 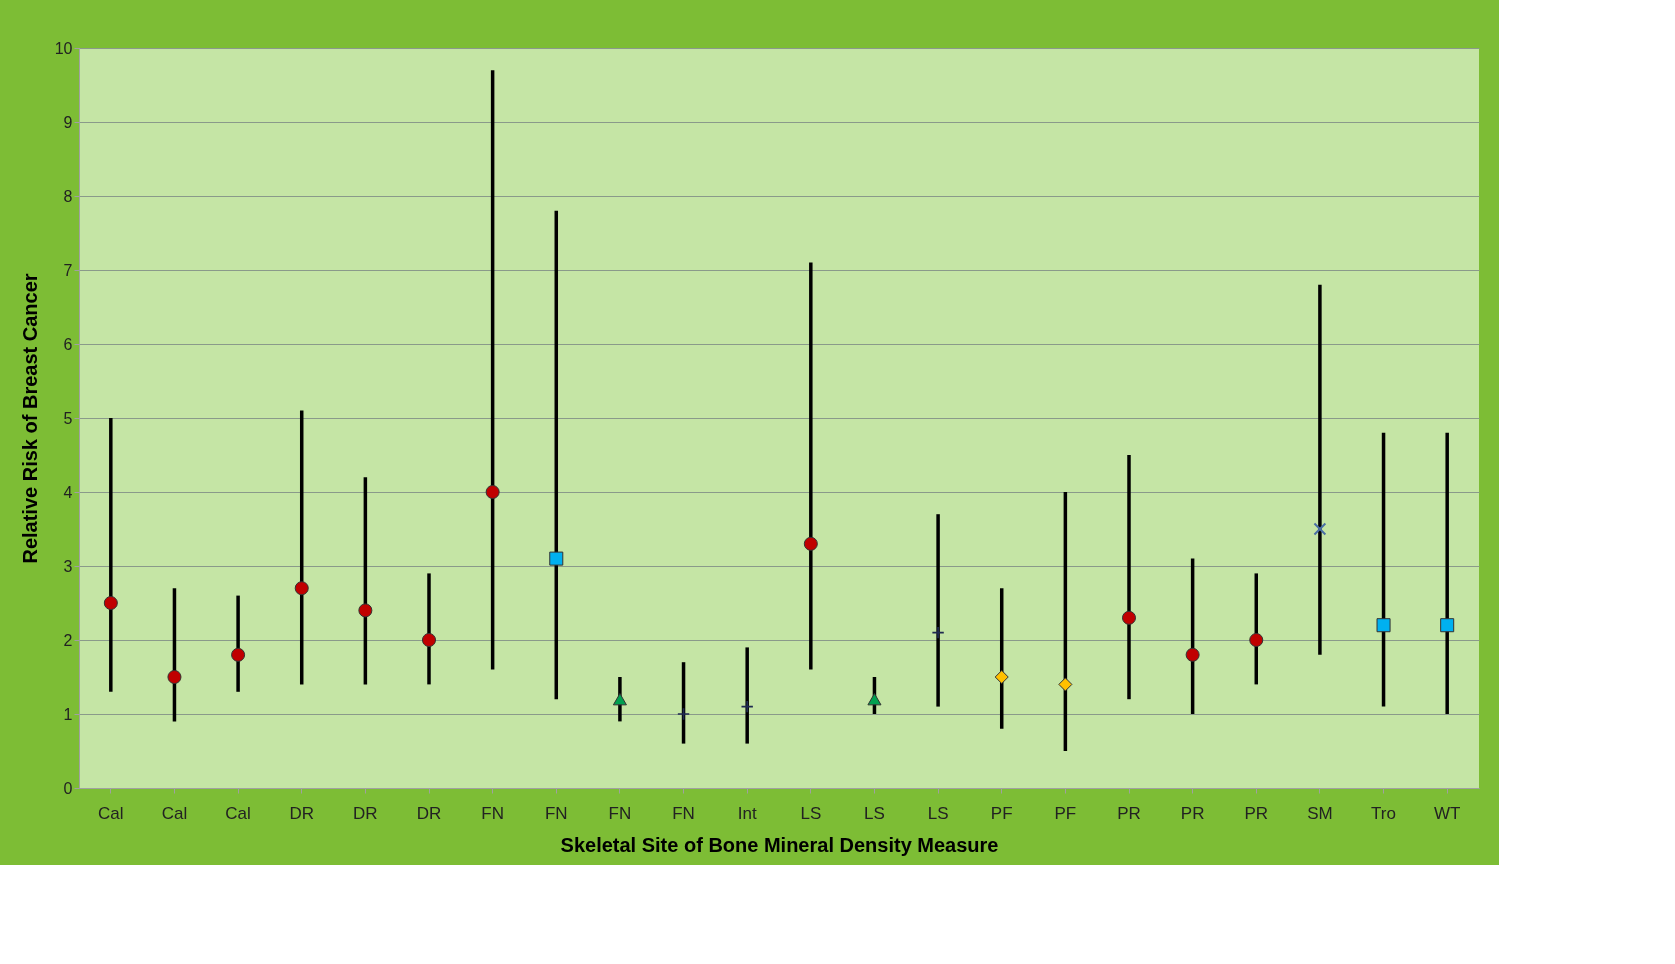 What do you see at coordinates (1320, 813) in the screenshot?
I see `x-tick-label: SM` at bounding box center [1320, 813].